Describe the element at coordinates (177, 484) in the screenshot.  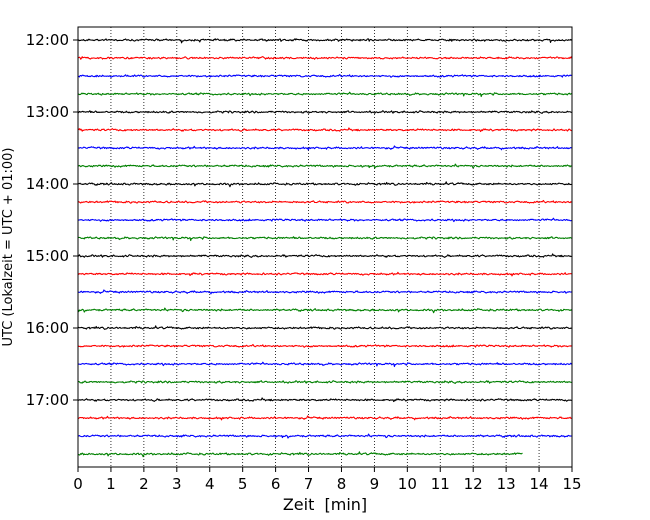
I see `x-tick-label: 3` at that location.